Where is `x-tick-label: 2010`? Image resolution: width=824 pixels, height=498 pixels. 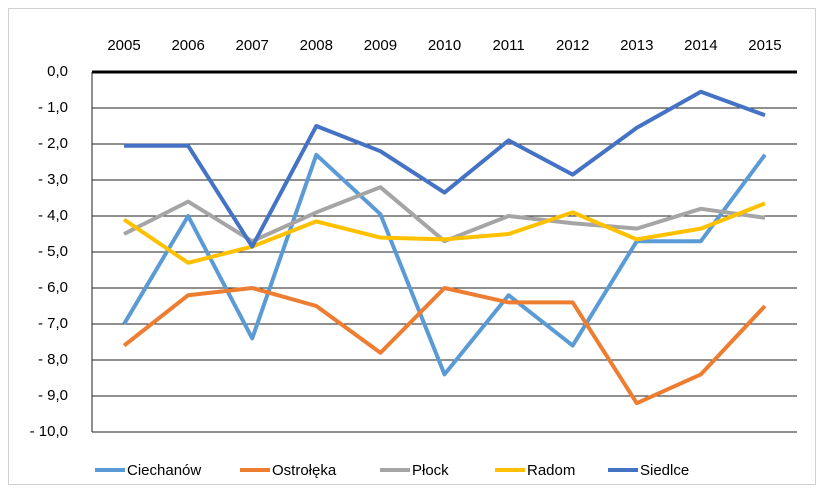 x-tick-label: 2010 is located at coordinates (444, 45).